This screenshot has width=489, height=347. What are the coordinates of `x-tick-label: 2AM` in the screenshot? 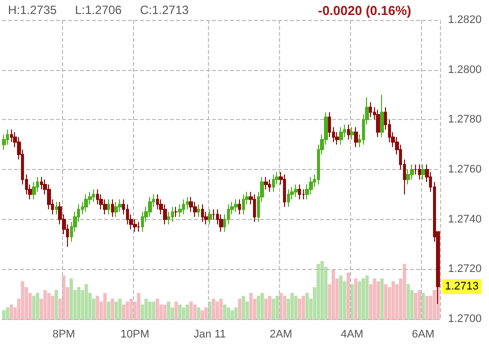 It's located at (281, 334).